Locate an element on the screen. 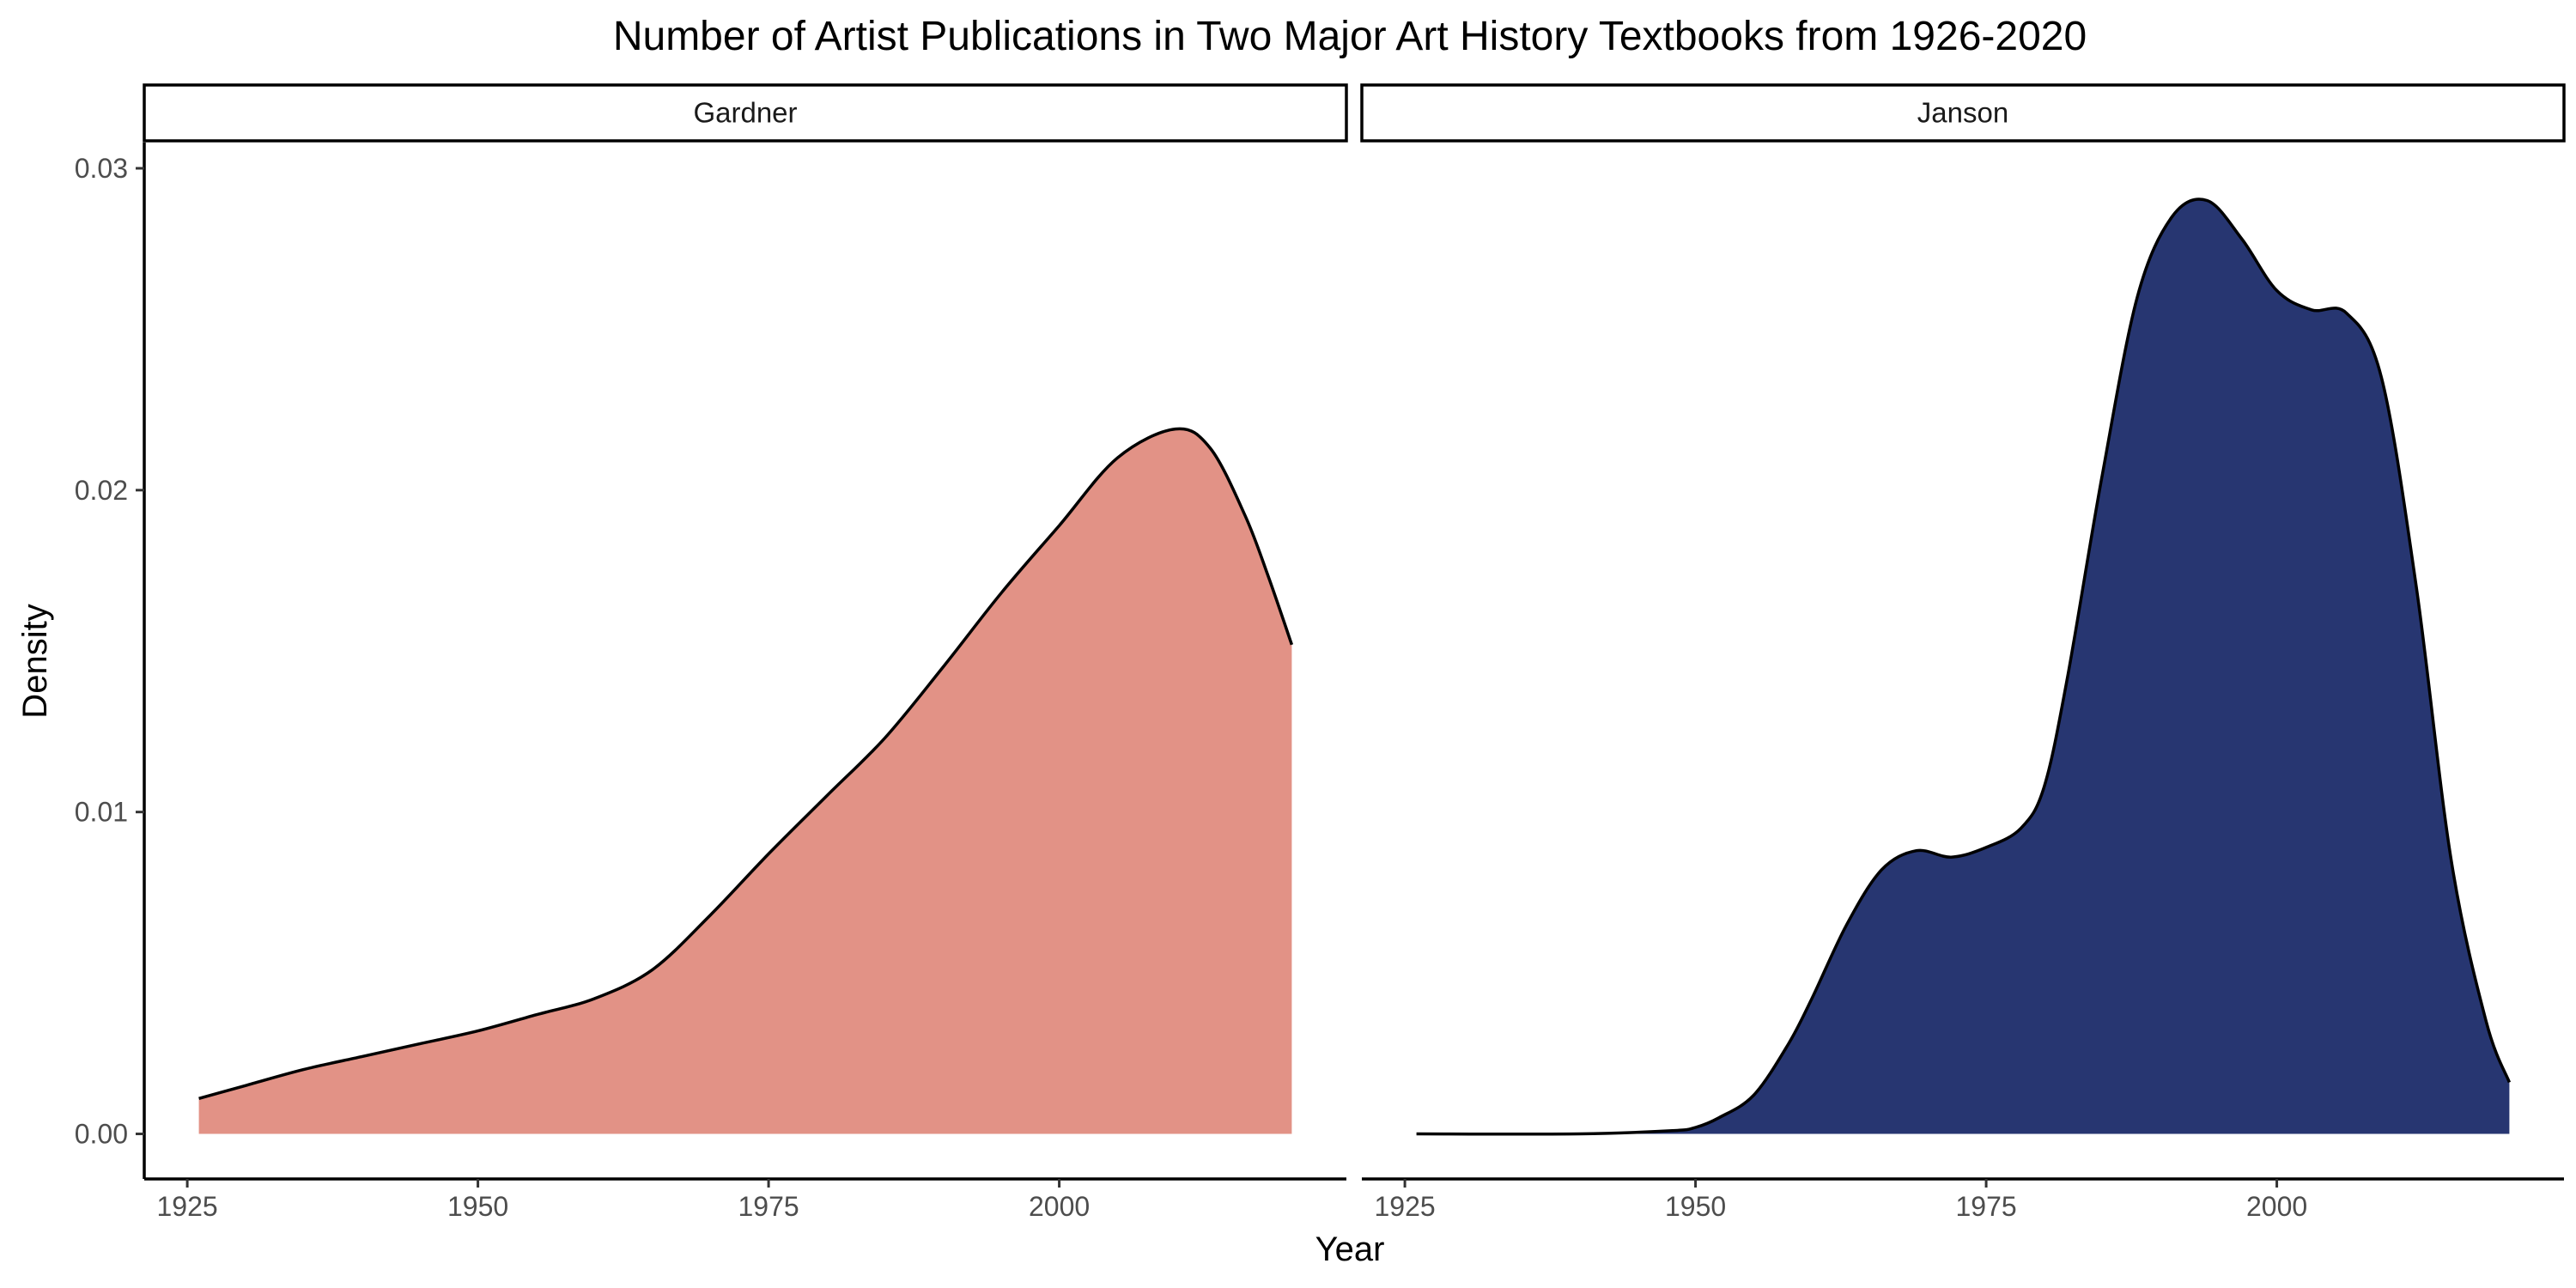 This screenshot has height=1288, width=2576. y-tick-label: 0.03 is located at coordinates (101, 169).